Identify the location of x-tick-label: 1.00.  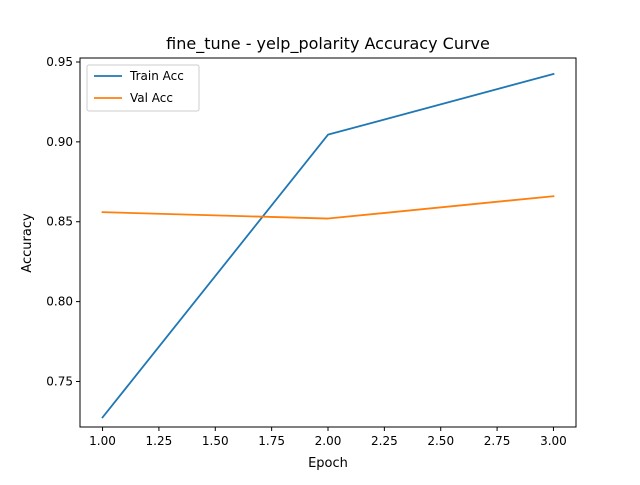
(102, 441).